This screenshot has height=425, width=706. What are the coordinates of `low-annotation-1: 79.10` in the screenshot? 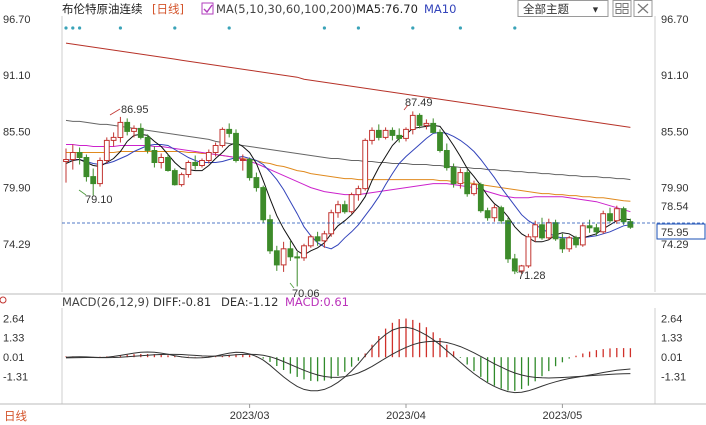 It's located at (99, 200).